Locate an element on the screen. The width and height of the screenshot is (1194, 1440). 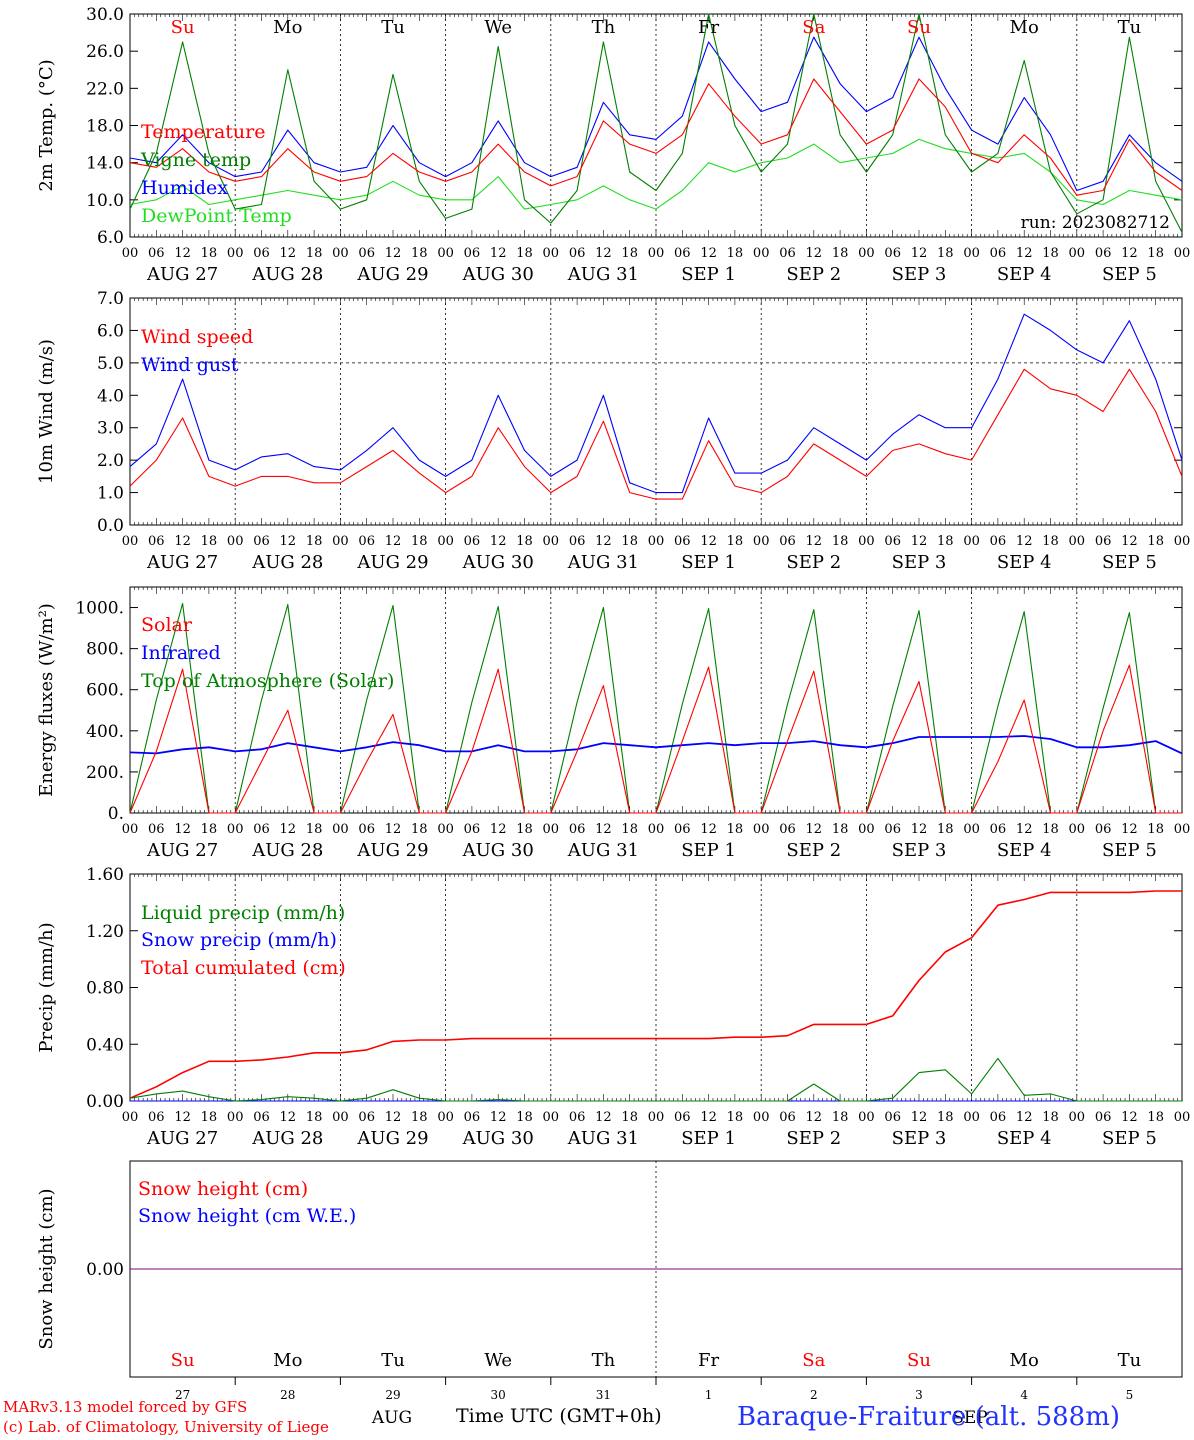
model-credit: MARv3.13 model forced by GFS is located at coordinates (125, 1407).